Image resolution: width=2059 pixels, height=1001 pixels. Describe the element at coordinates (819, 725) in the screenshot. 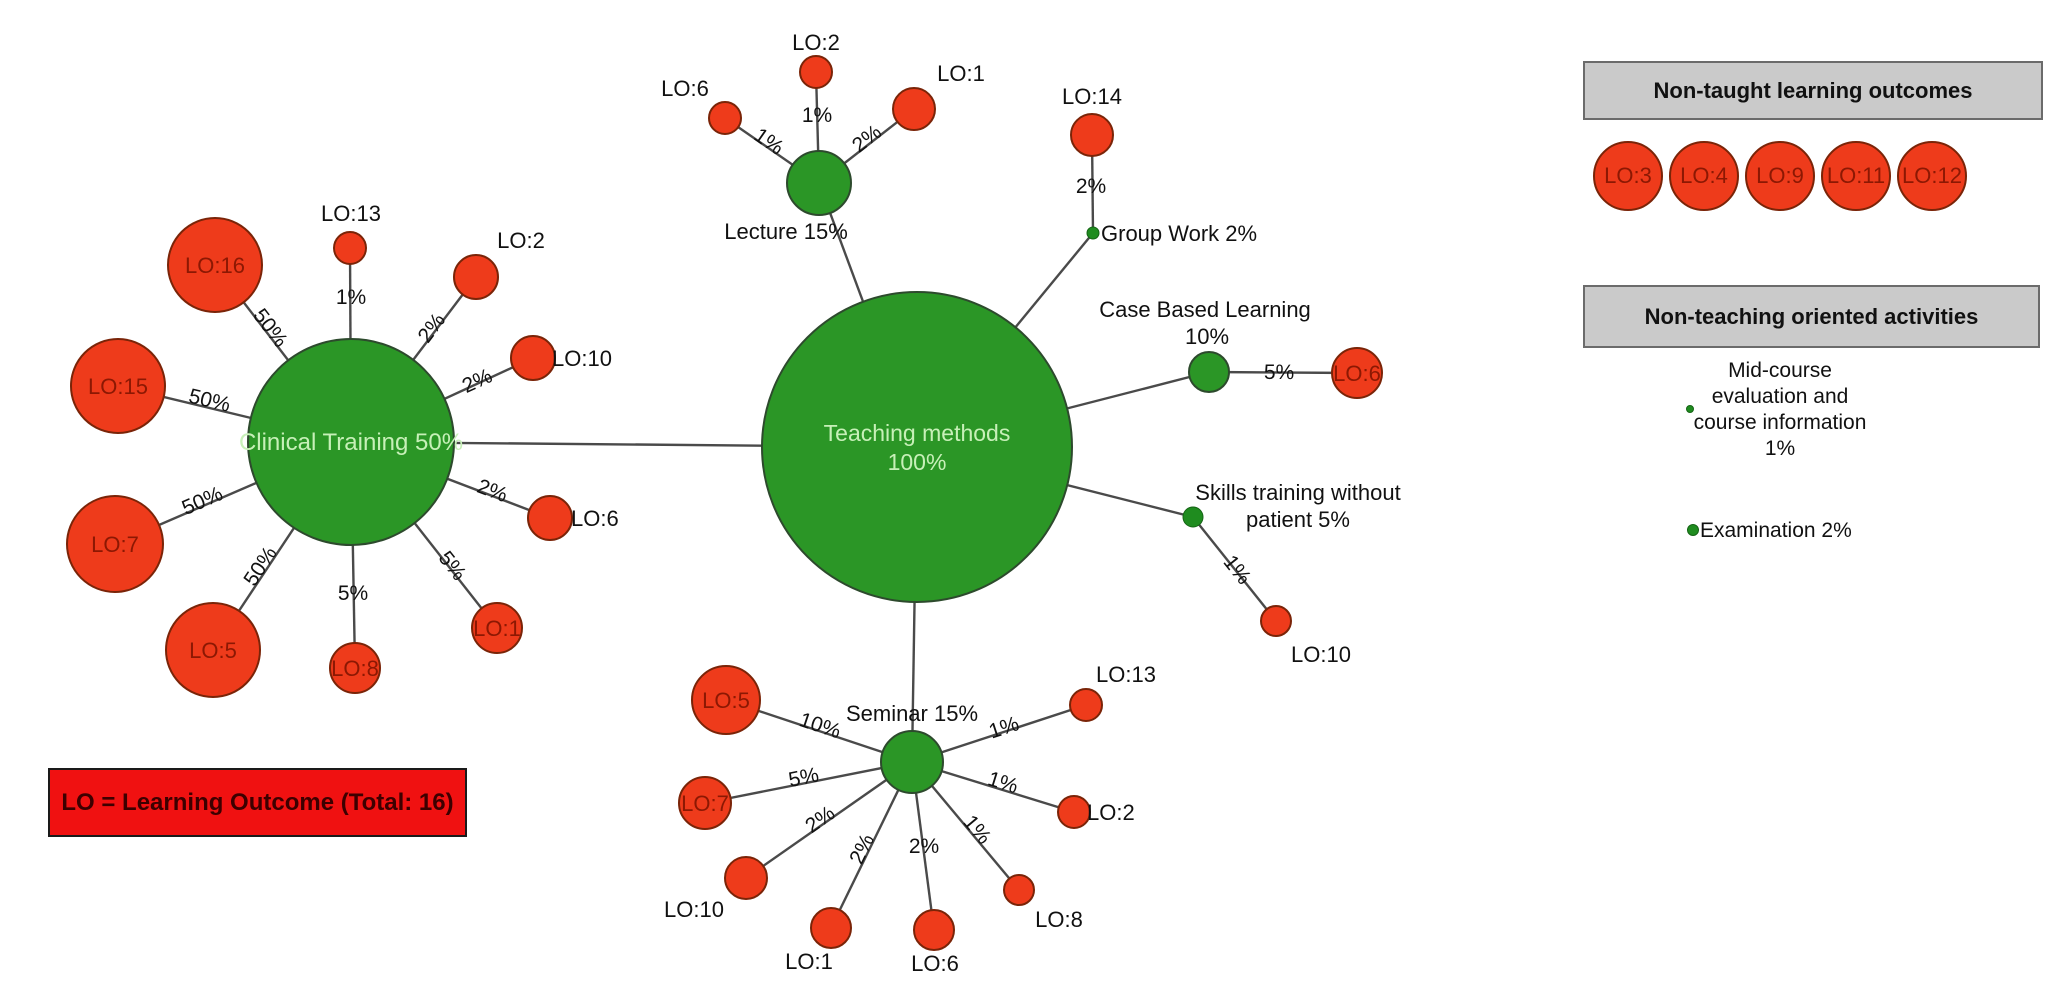

I see `edge-weight-label: 10%` at that location.